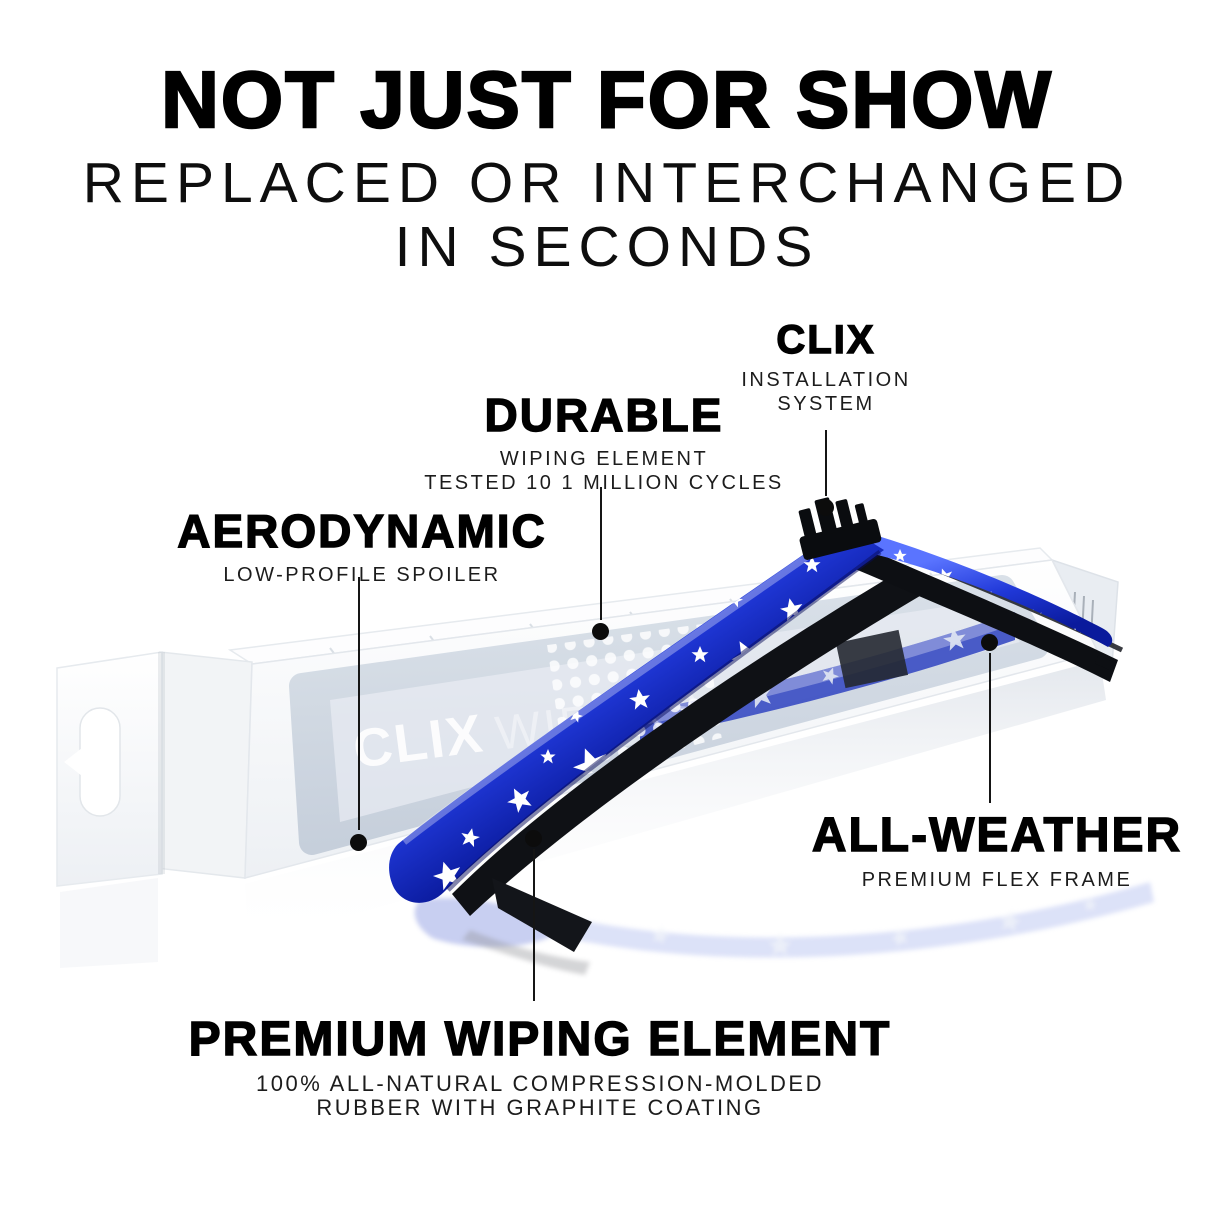  Describe the element at coordinates (600, 631) in the screenshot. I see `callout-dot-durable` at that location.